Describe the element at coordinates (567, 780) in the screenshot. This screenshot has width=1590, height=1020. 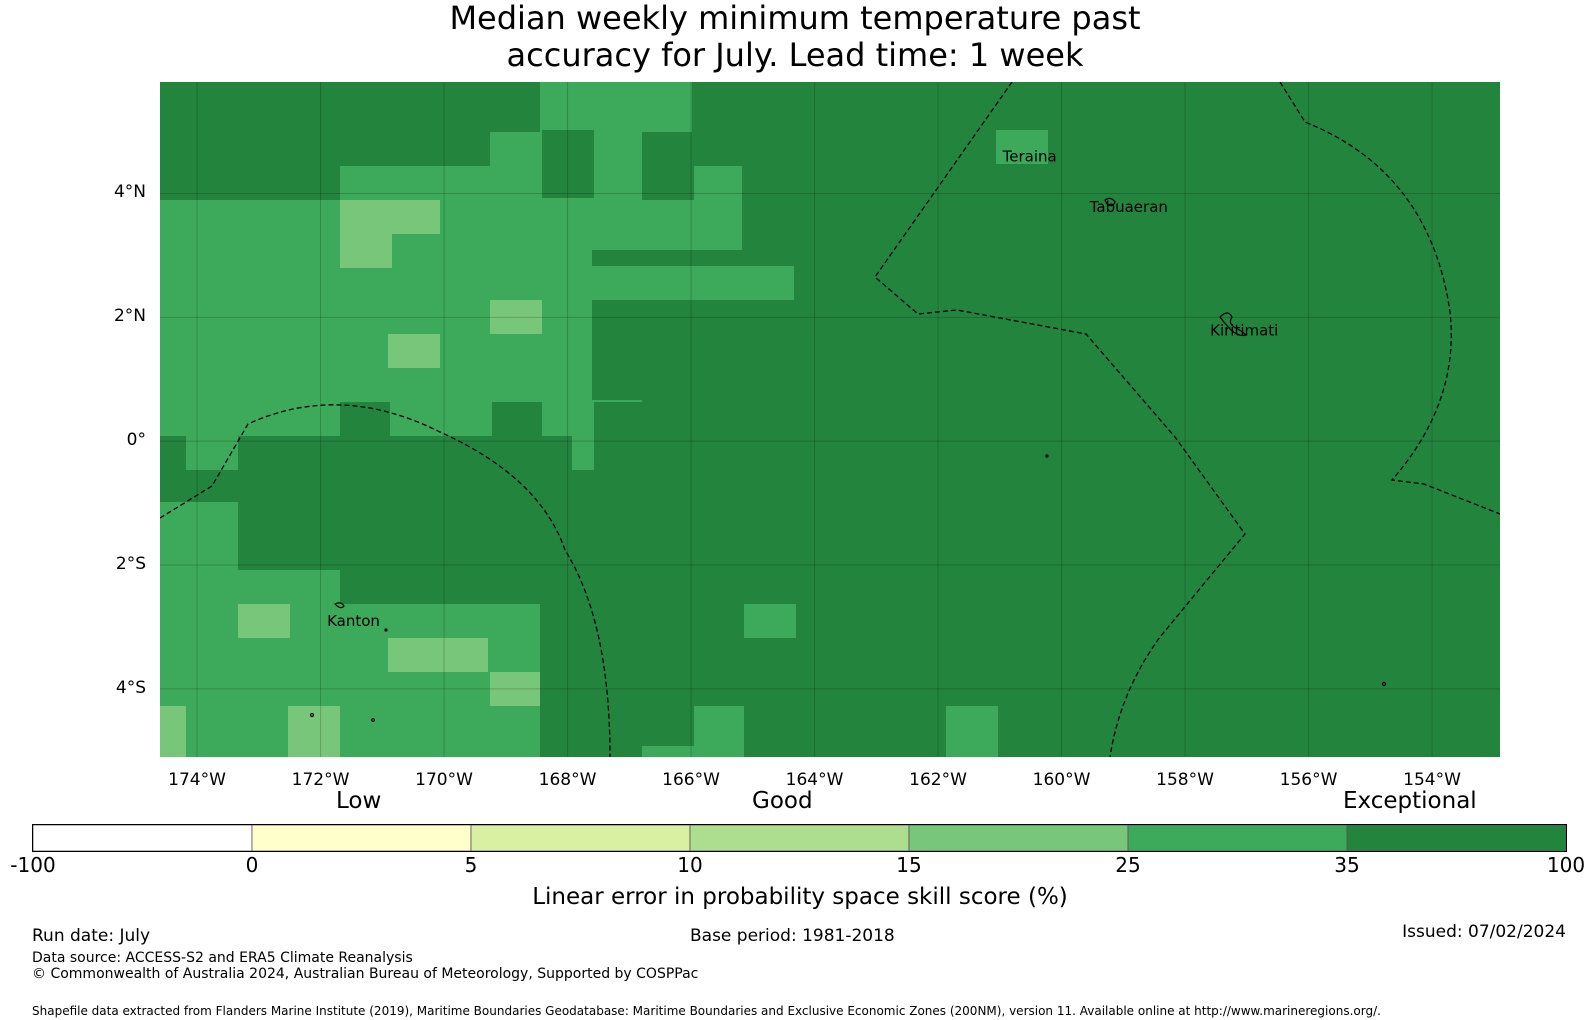
I see `lon-tick-label: 168°W` at that location.